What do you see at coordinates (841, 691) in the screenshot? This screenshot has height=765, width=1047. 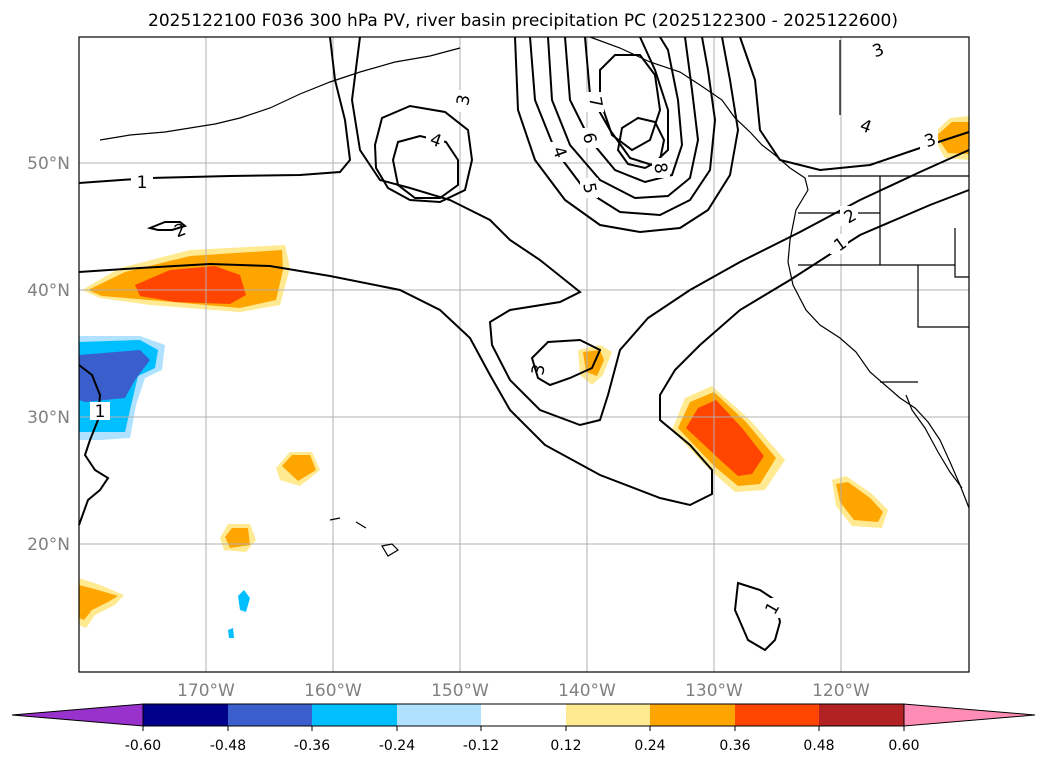 I see `lon-label: 120°W` at bounding box center [841, 691].